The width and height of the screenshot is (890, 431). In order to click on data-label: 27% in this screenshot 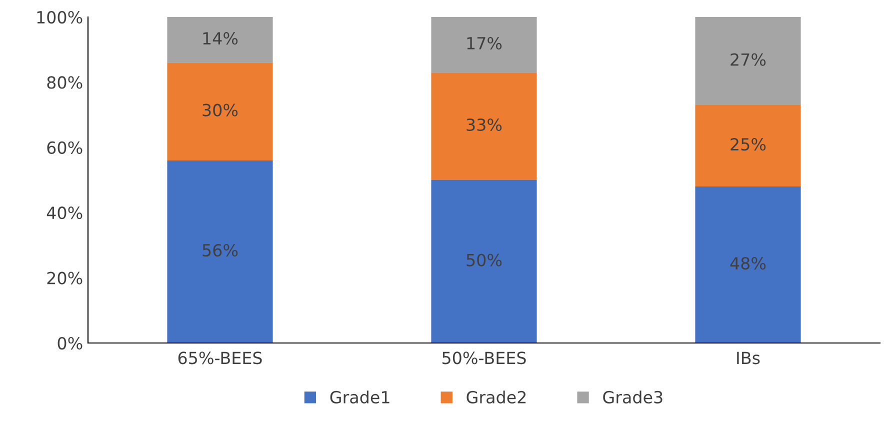, I will do `click(748, 59)`.